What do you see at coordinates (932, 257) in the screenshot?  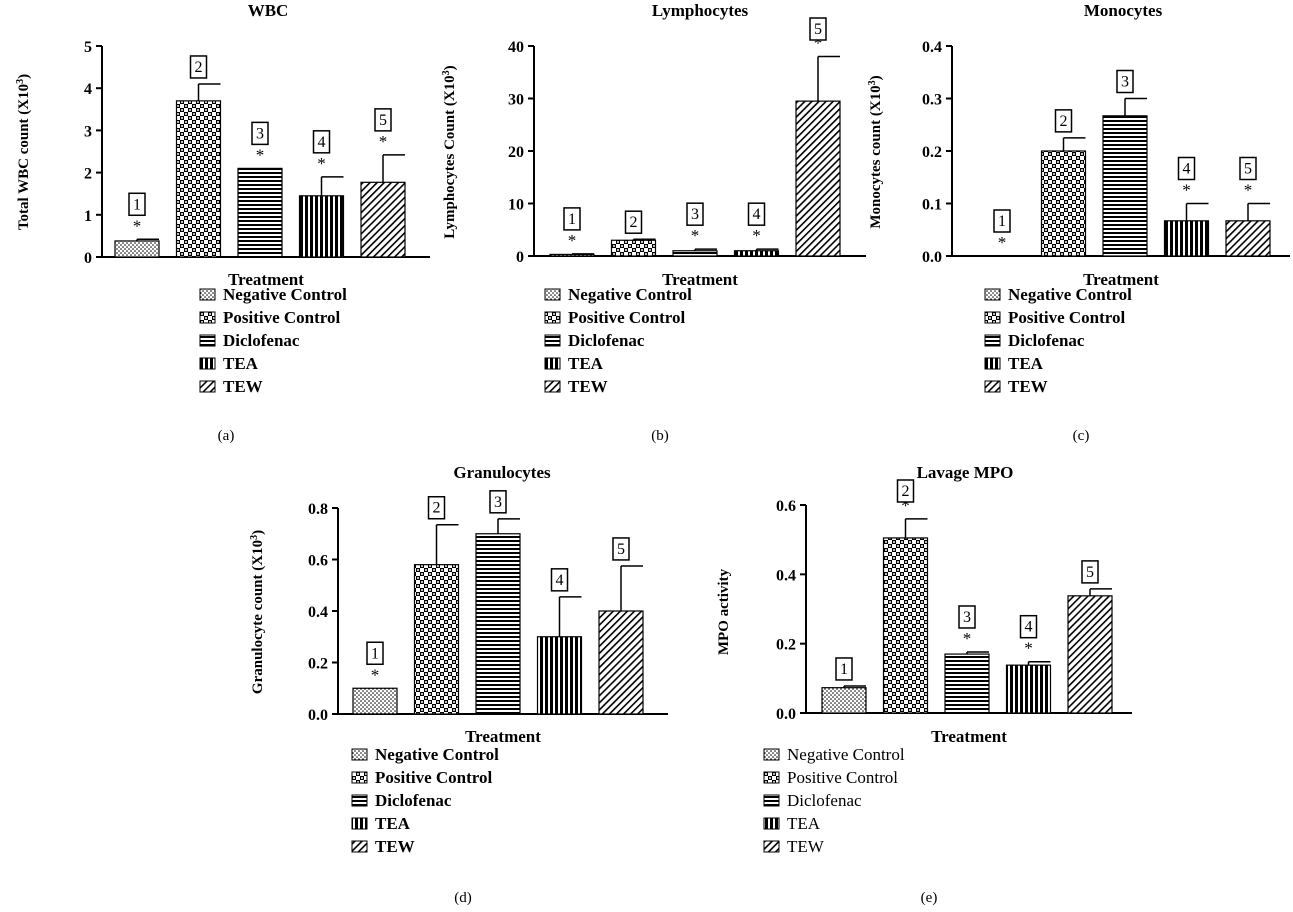 I see `y-tick-label: 0.0` at bounding box center [932, 257].